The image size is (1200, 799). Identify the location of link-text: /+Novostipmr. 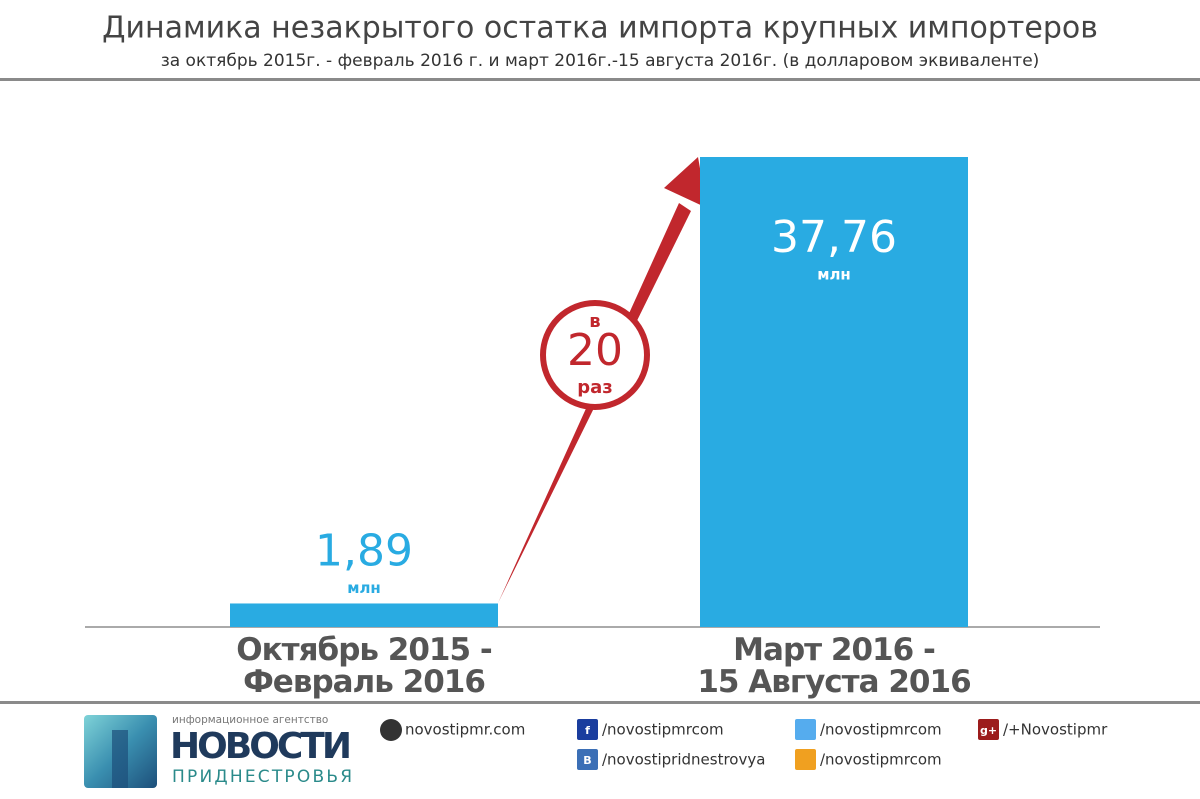
(1055, 730).